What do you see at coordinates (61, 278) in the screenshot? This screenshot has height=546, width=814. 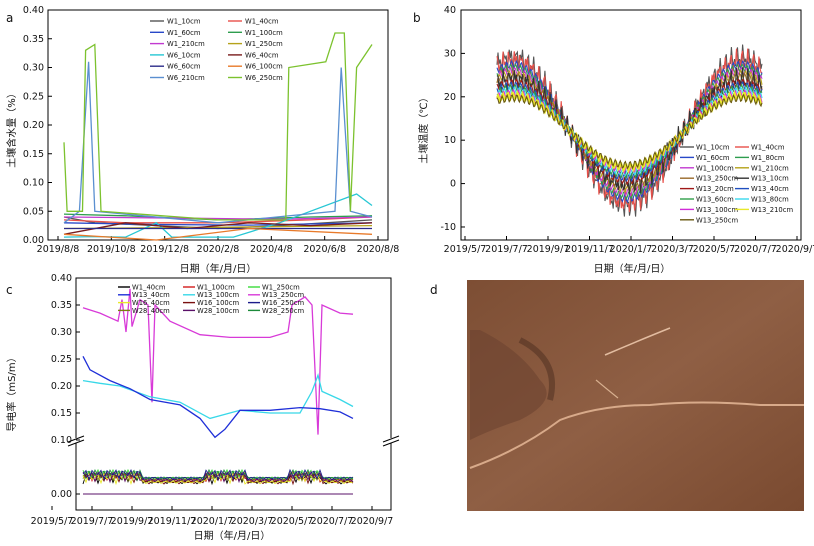 I see `c-ytick-label: 0.40` at bounding box center [61, 278].